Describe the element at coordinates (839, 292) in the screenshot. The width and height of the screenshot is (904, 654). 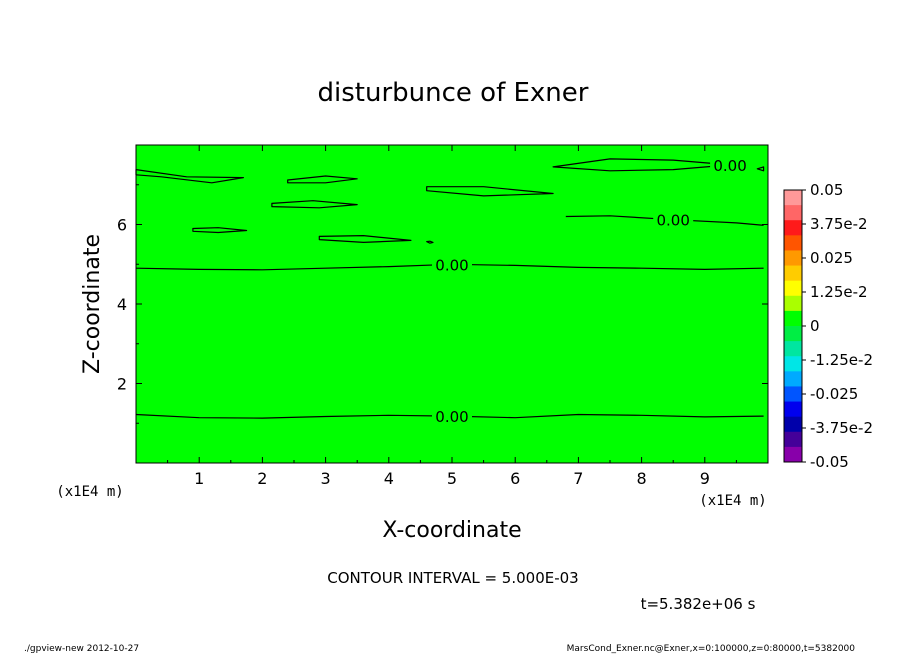
I see `colorbar-label: 1.25e-2` at that location.